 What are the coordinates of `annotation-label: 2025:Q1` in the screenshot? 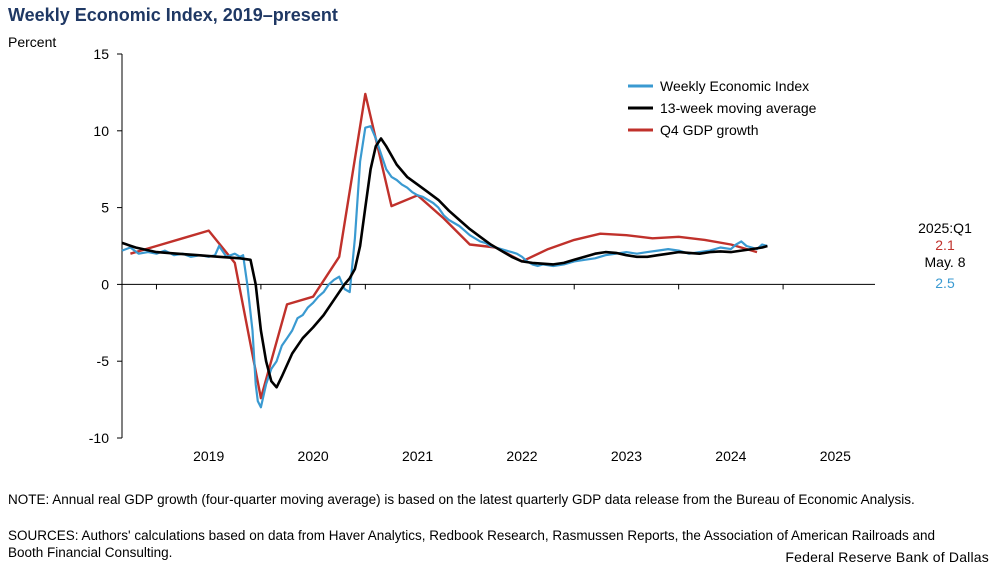 It's located at (945, 228).